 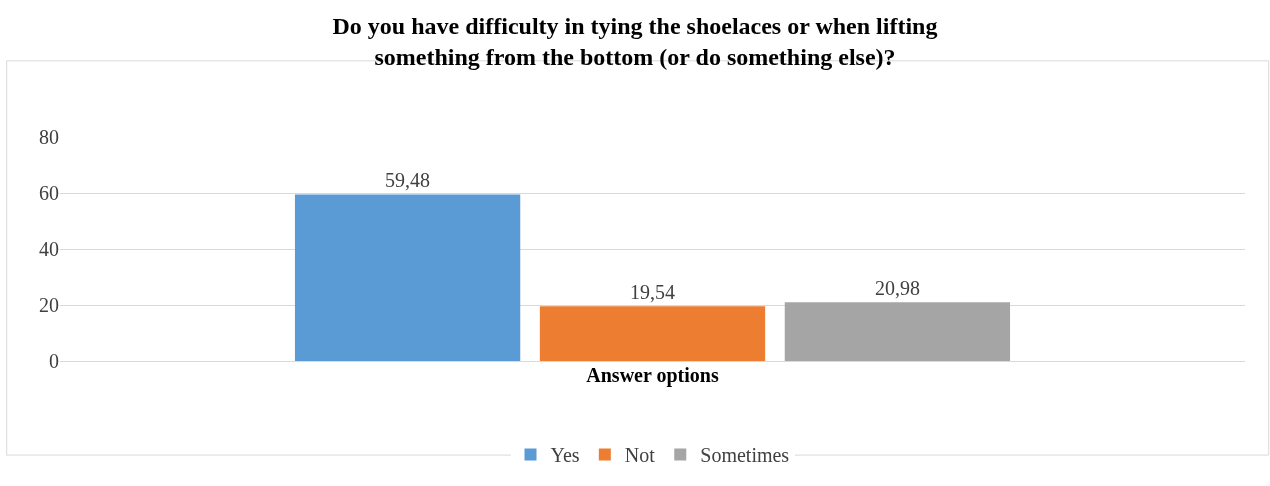 I want to click on data-label: 59,48, so click(x=408, y=180).